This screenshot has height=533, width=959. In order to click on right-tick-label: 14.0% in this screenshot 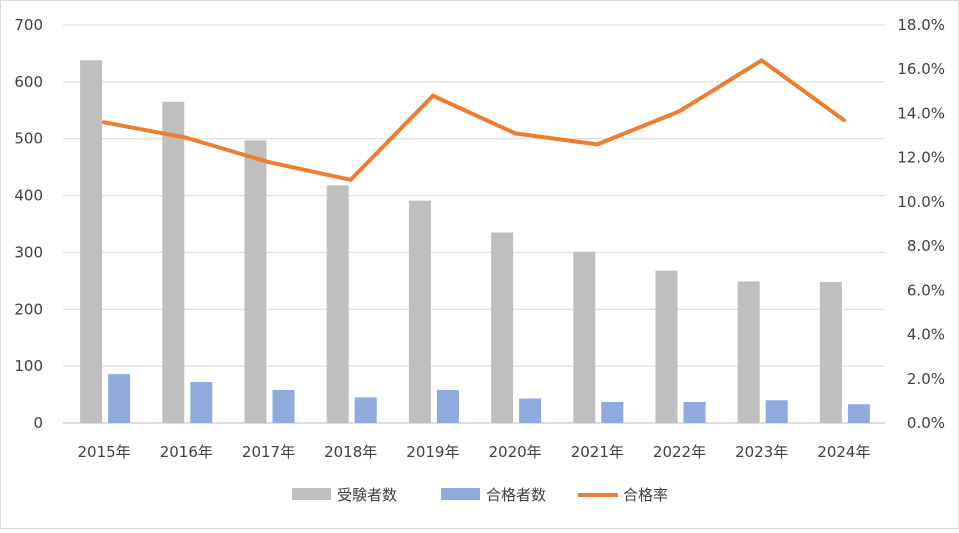, I will do `click(921, 113)`.